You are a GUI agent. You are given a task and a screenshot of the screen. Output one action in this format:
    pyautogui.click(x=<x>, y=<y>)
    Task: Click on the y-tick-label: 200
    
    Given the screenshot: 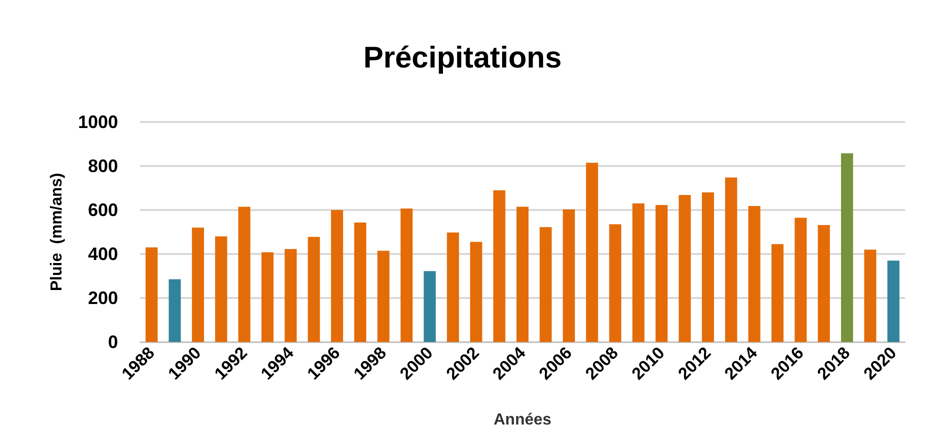 What is the action you would take?
    pyautogui.click(x=103, y=298)
    